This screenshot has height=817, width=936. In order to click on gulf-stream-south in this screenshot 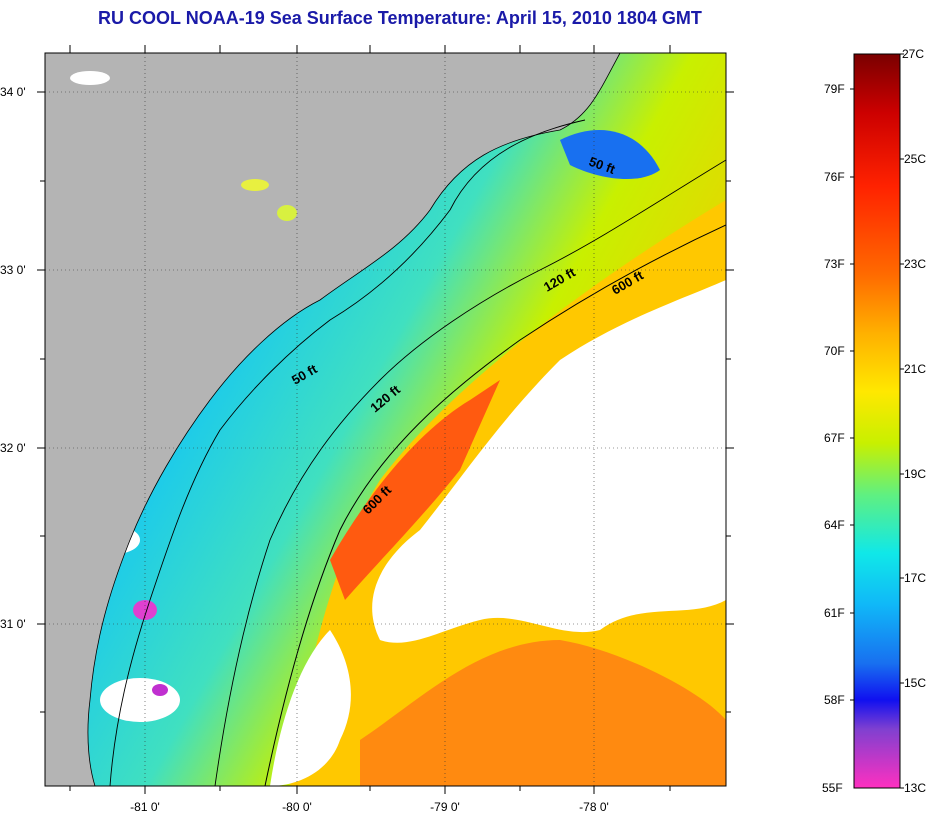, I will do `click(543, 713)`.